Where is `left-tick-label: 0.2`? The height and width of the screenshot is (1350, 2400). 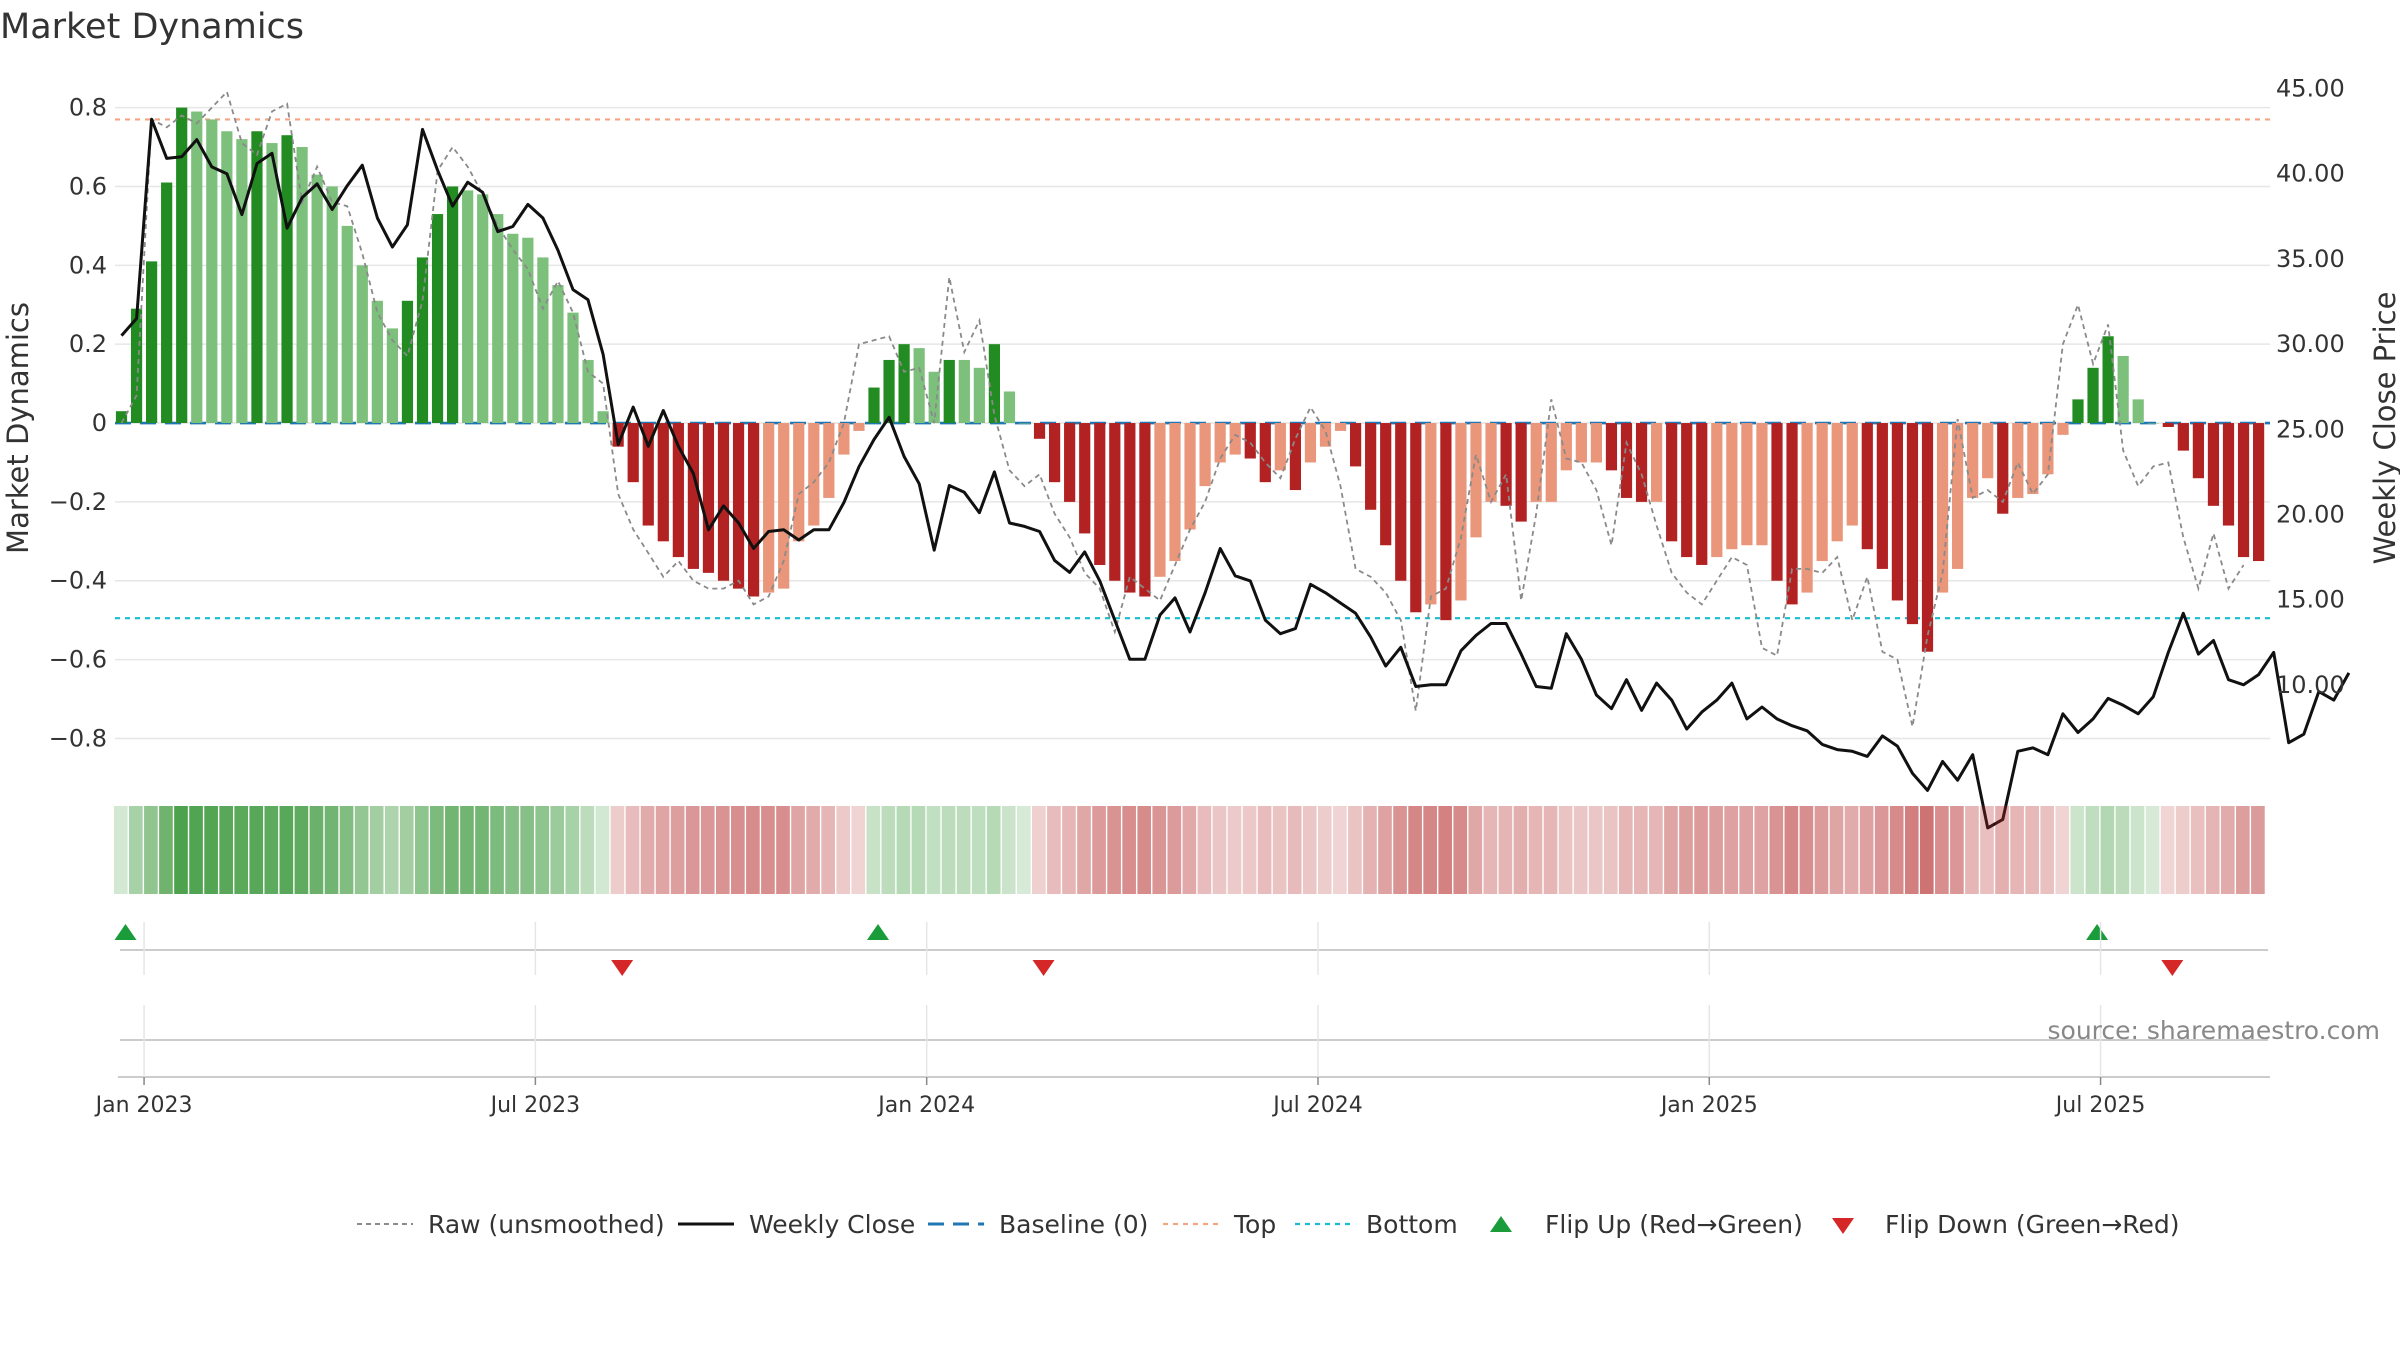
left-tick-label: 0.2 is located at coordinates (88, 344).